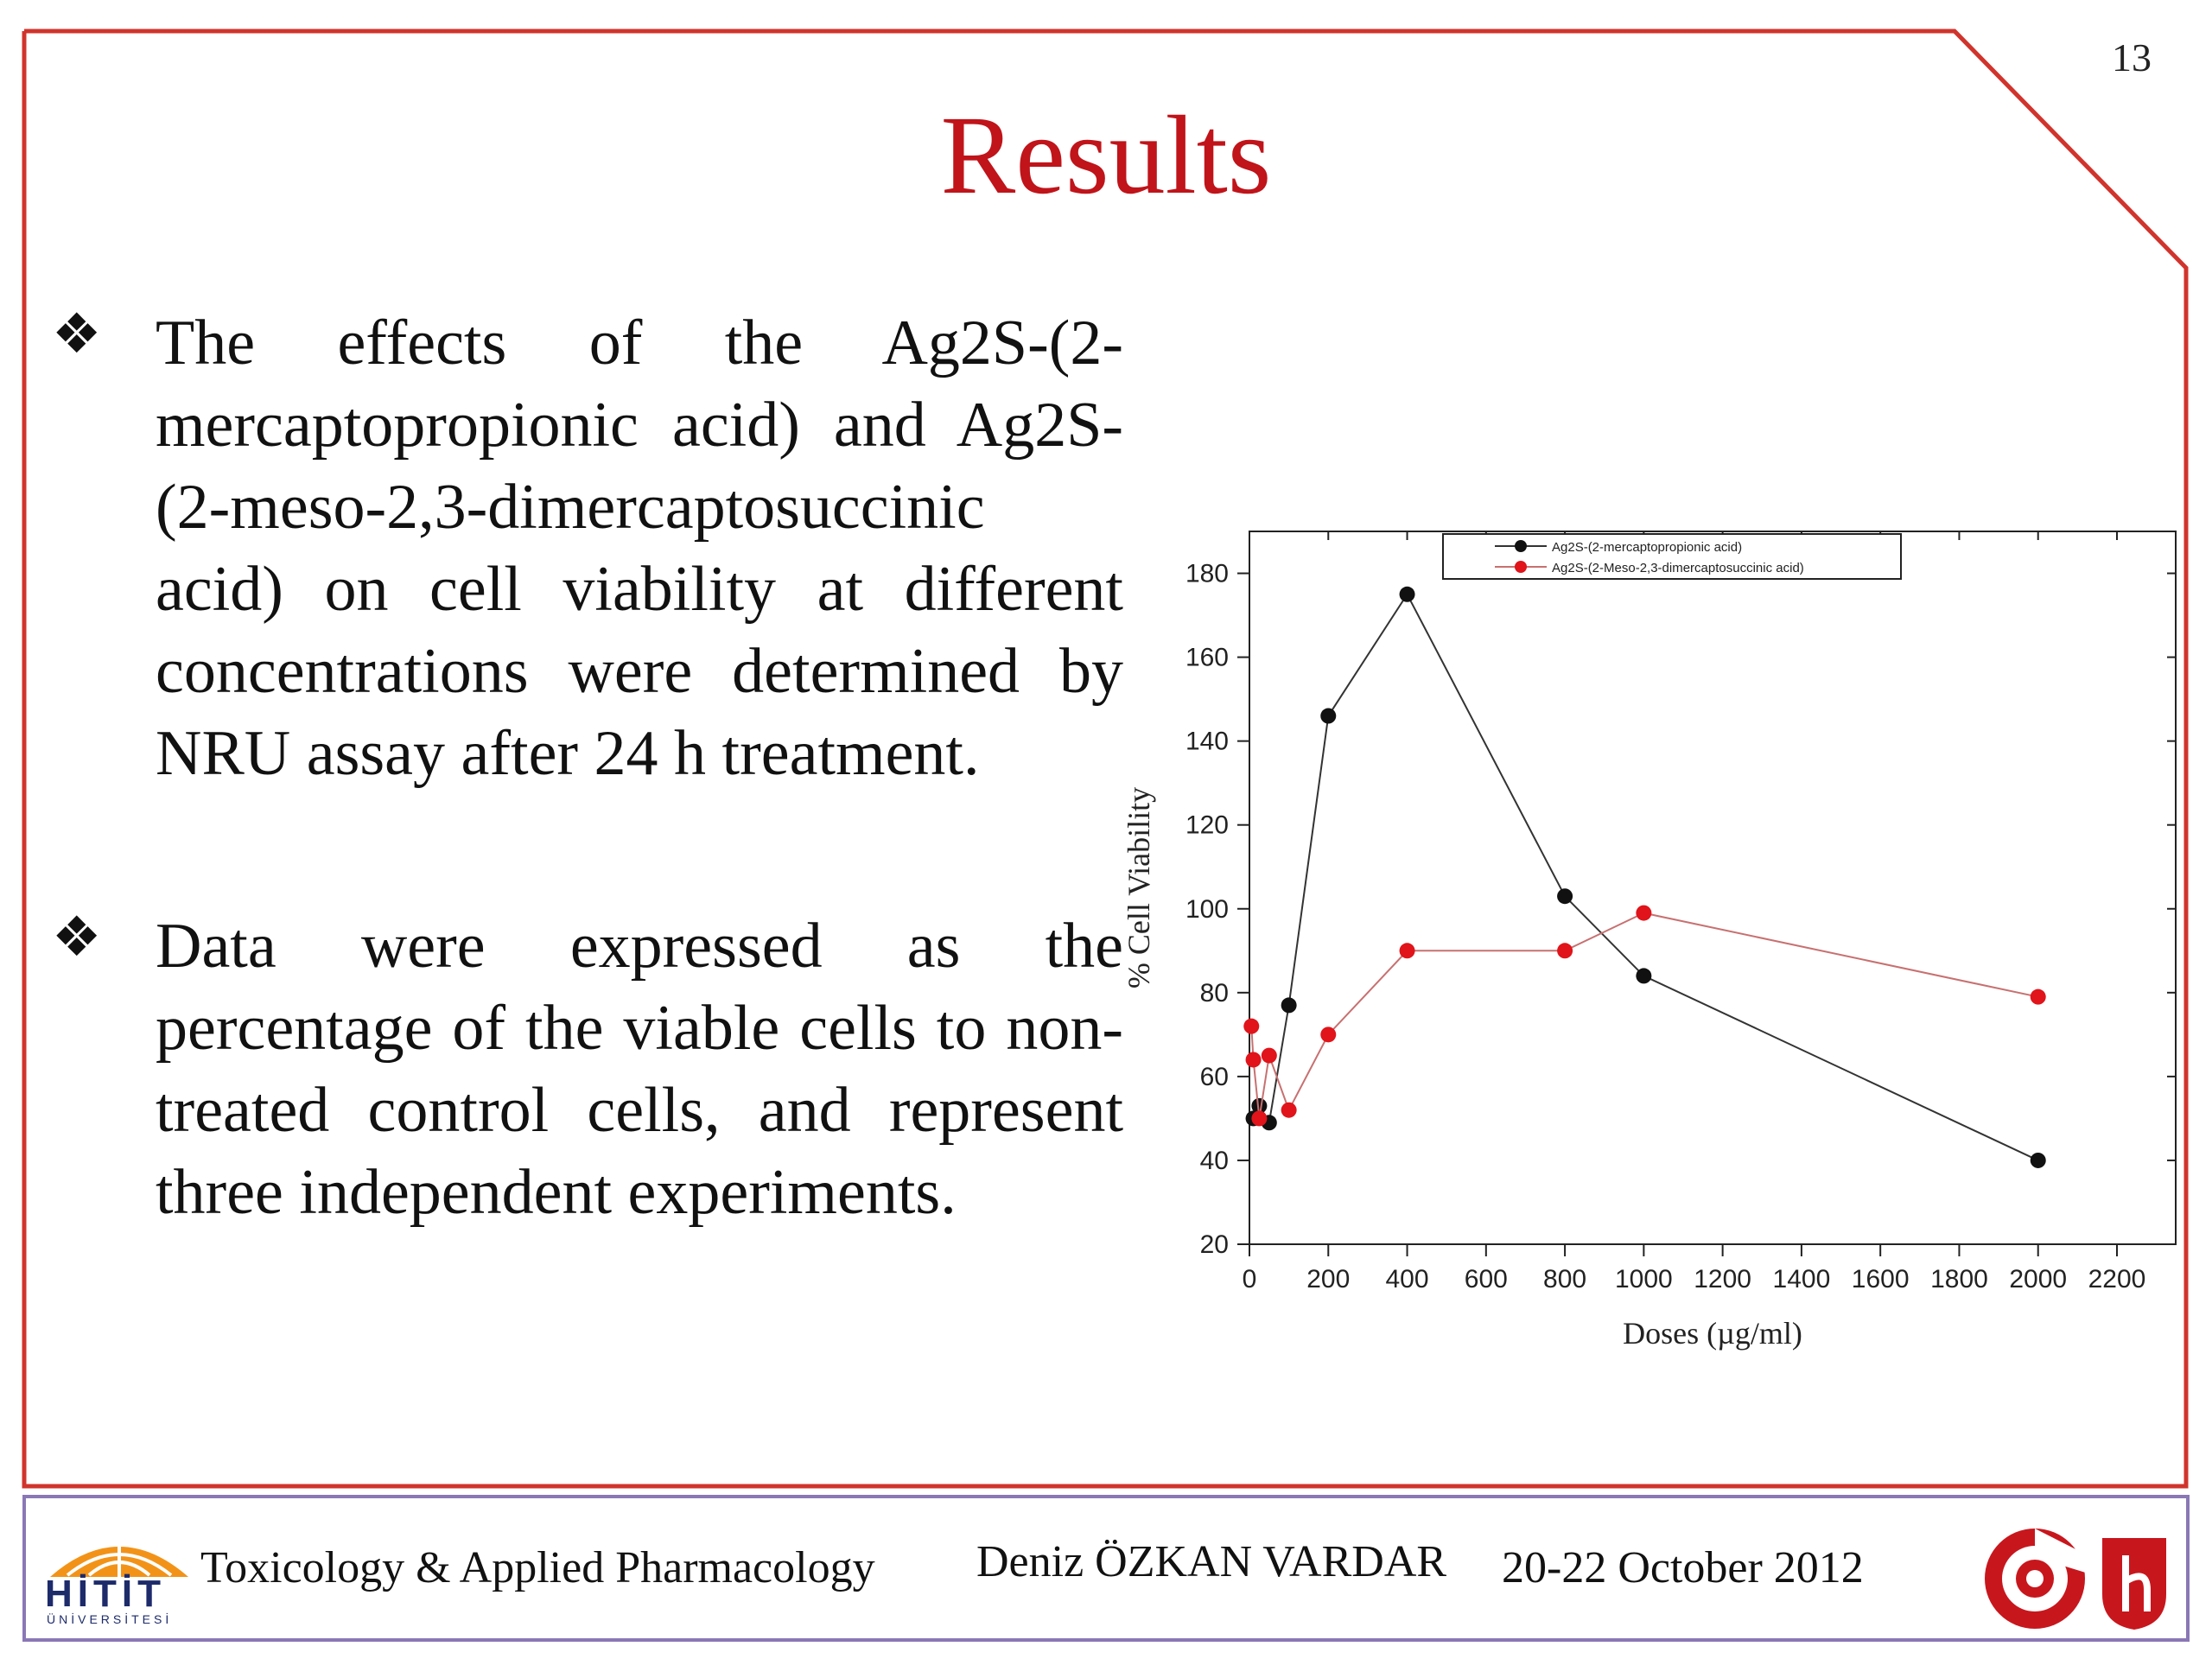 This screenshot has height=1659, width=2212. I want to click on footer-date: 20-22 October 2012, so click(1683, 1567).